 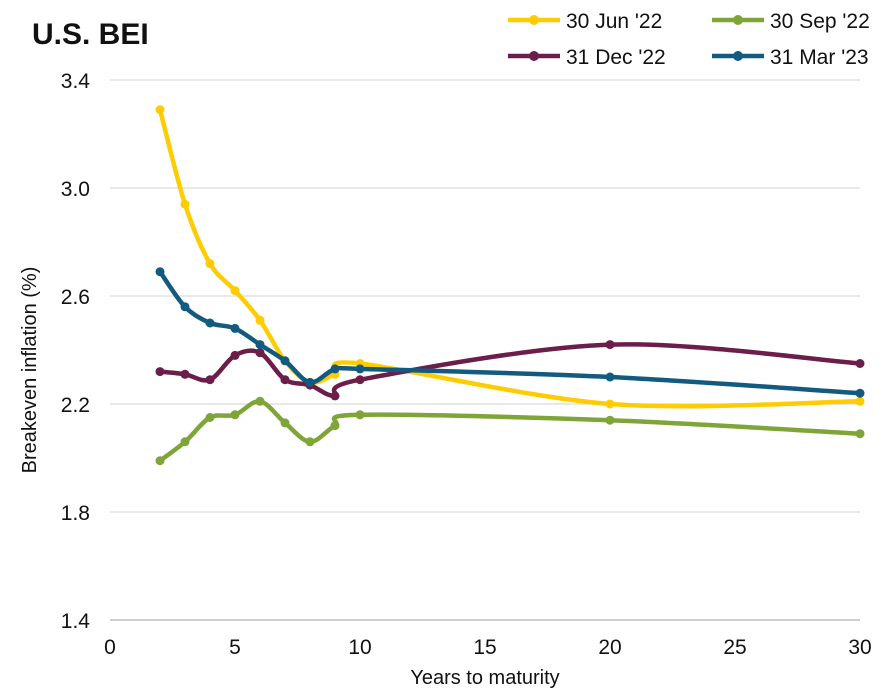 What do you see at coordinates (819, 57) in the screenshot?
I see `legend-label: 31 Mar '23` at bounding box center [819, 57].